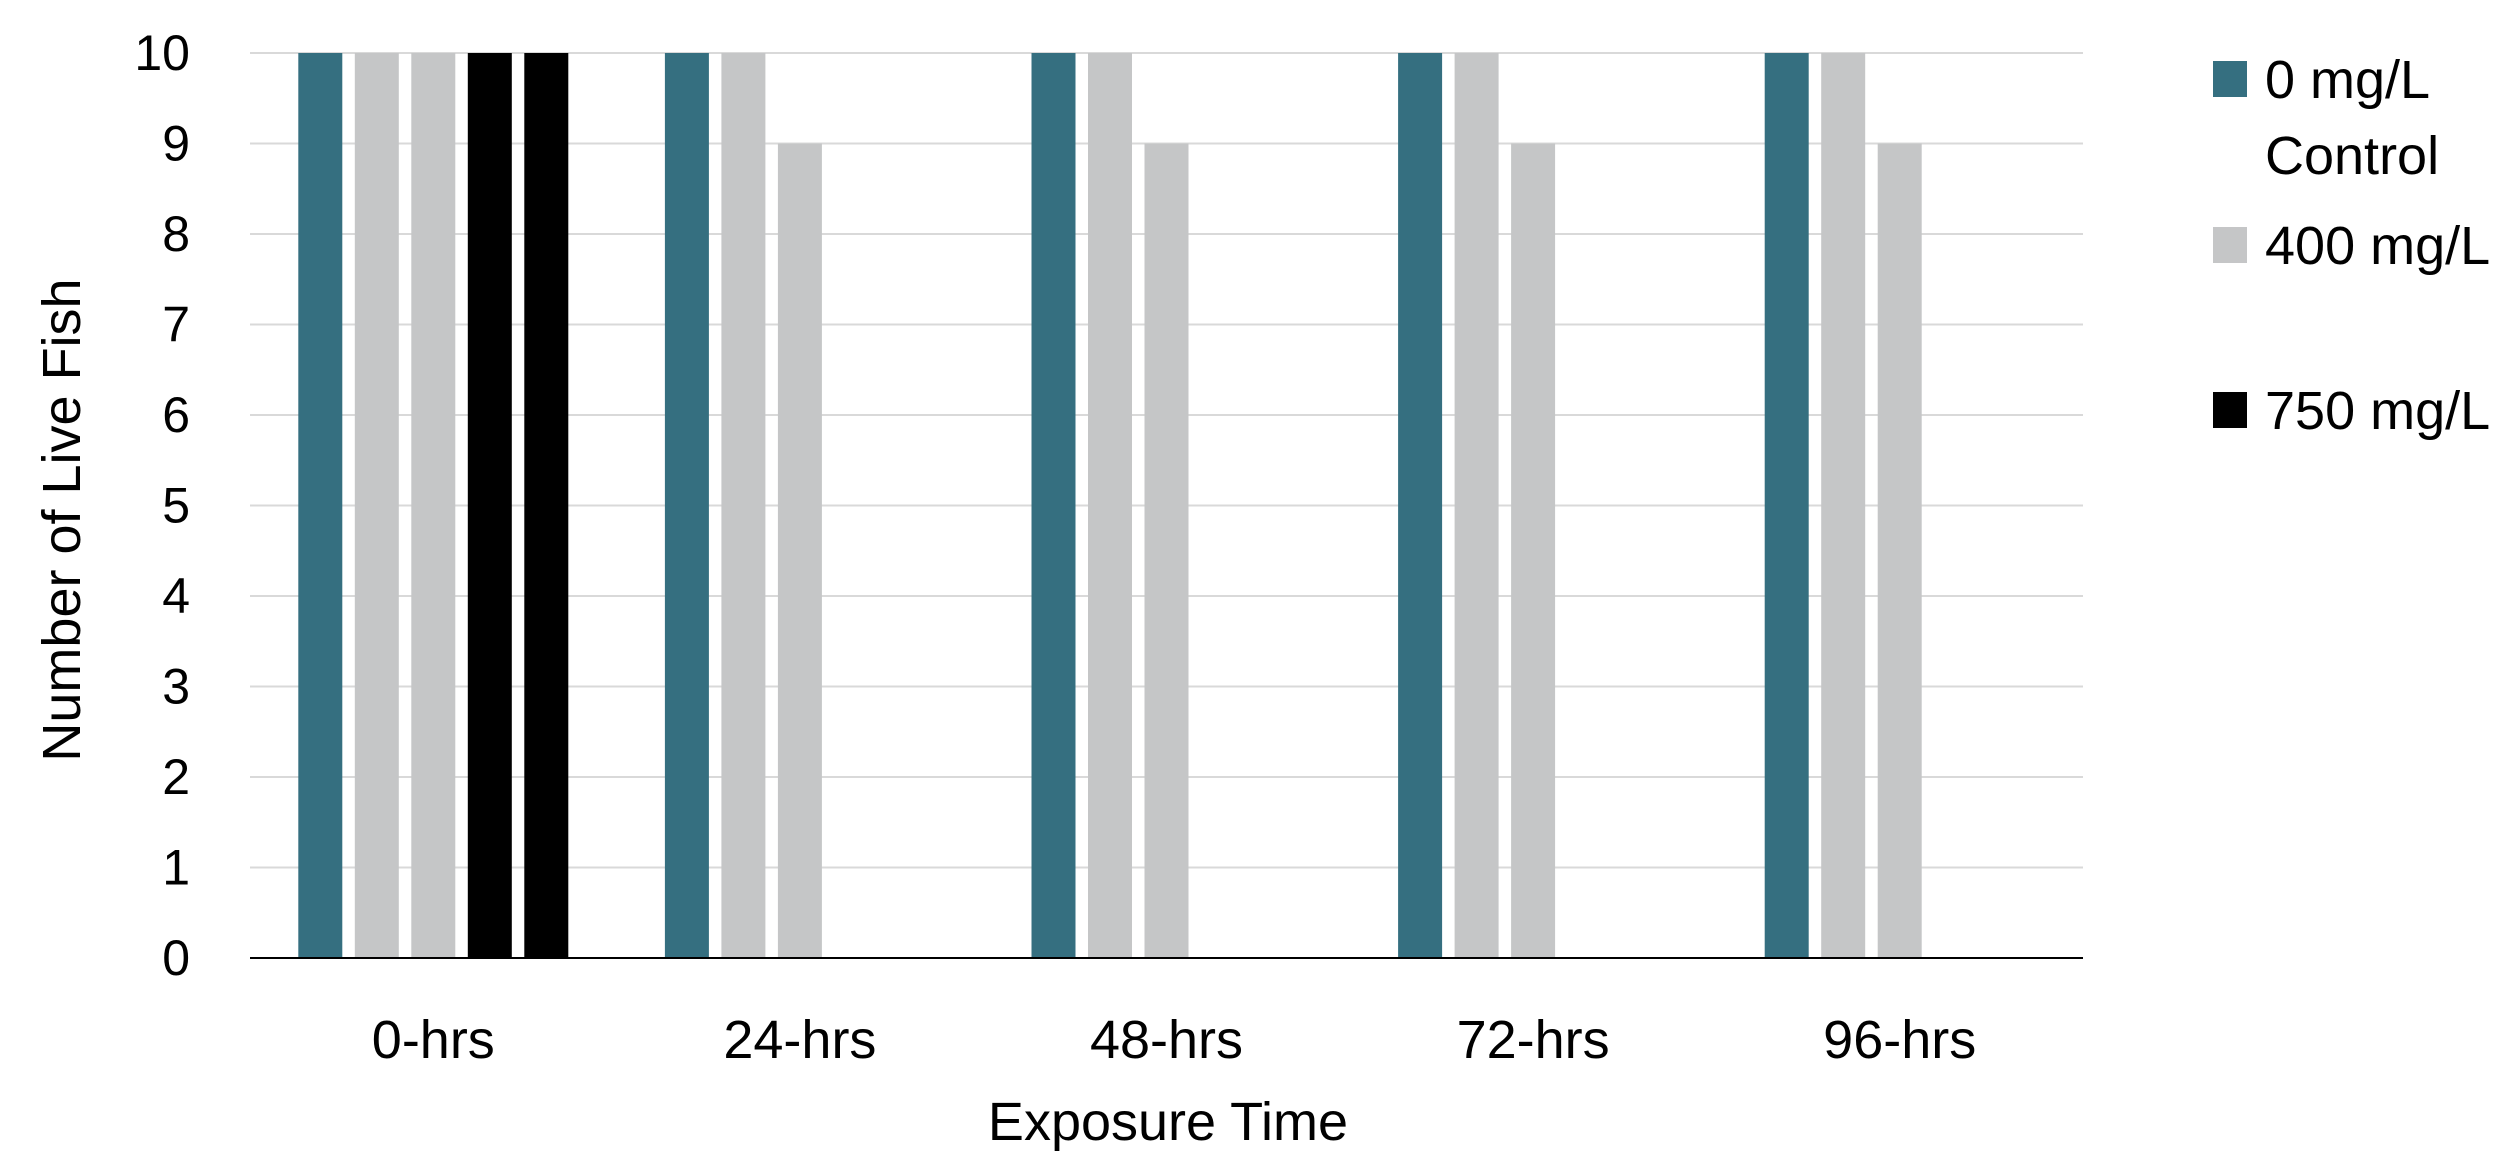  What do you see at coordinates (2377, 246) in the screenshot?
I see `legend-label: 400 mg/L` at bounding box center [2377, 246].